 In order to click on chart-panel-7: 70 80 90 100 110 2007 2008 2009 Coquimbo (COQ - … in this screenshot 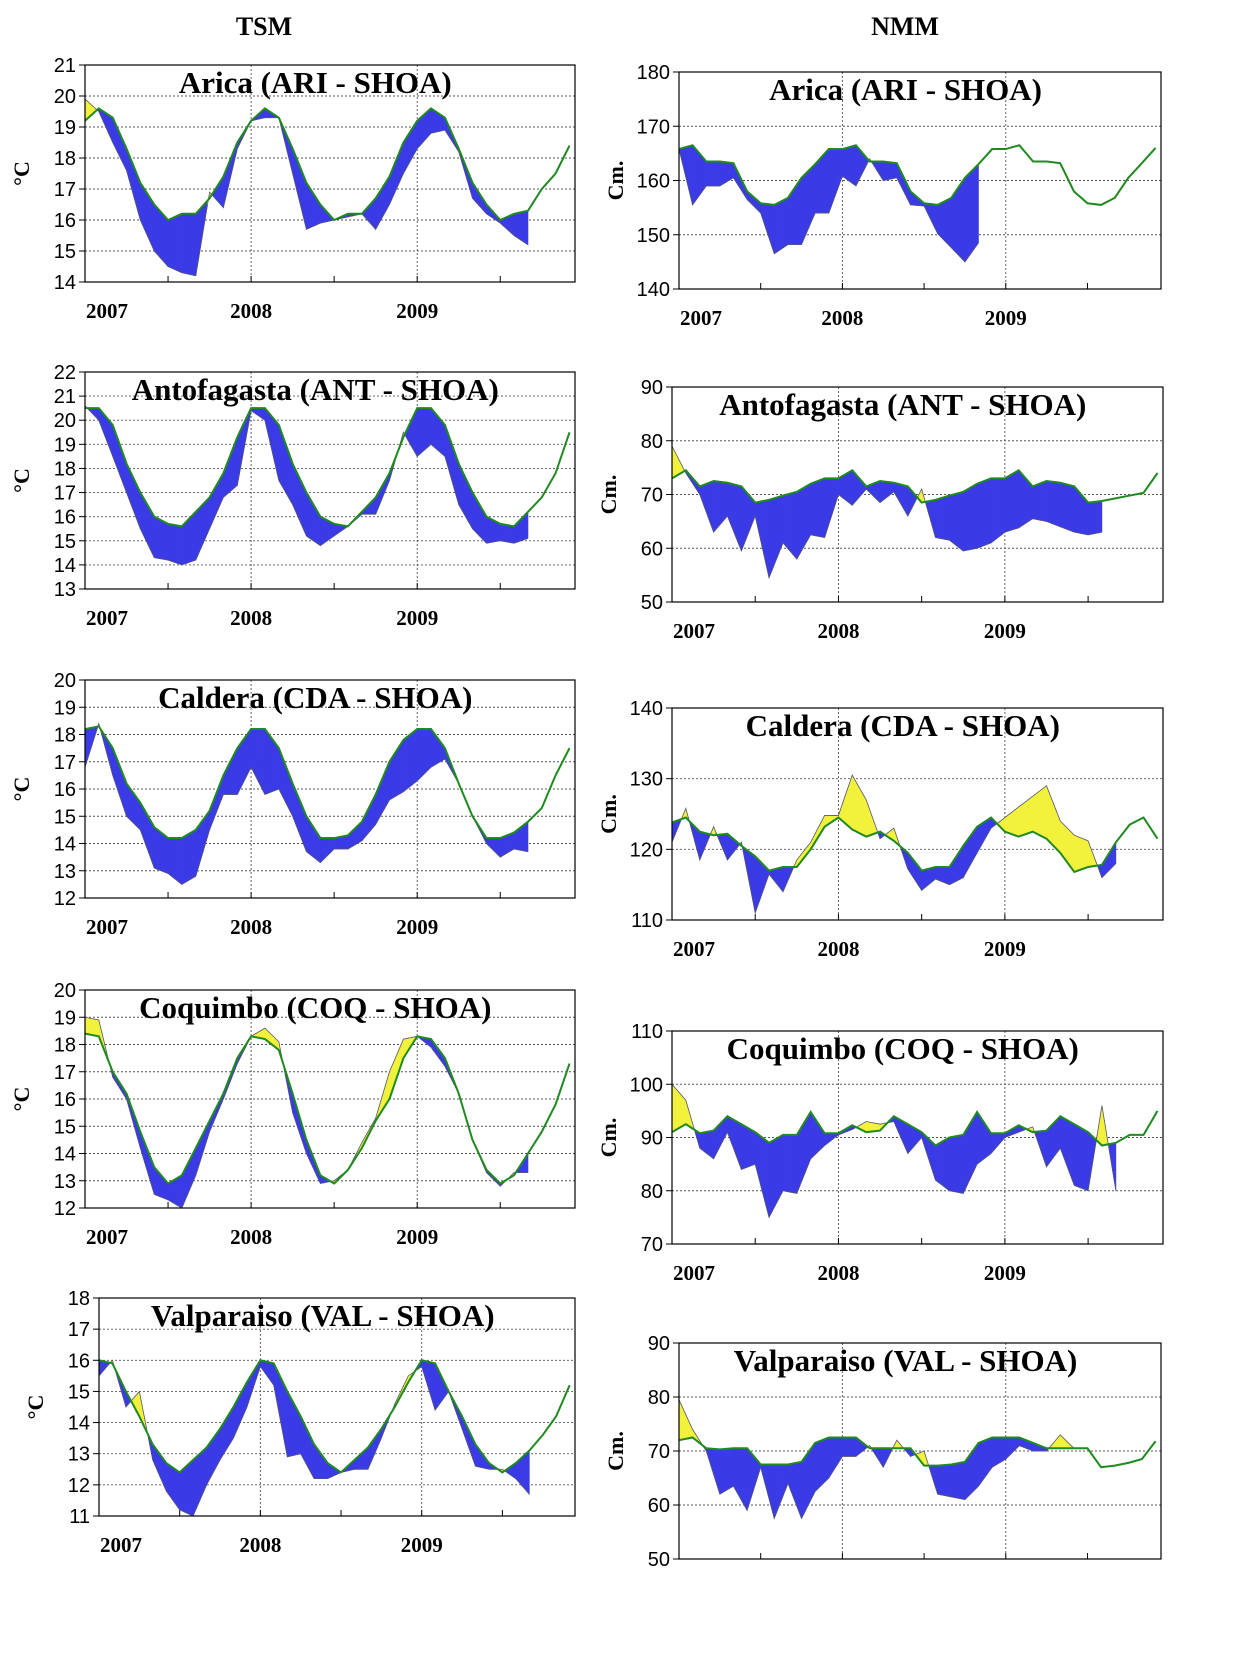, I will do `click(880, 1153)`.